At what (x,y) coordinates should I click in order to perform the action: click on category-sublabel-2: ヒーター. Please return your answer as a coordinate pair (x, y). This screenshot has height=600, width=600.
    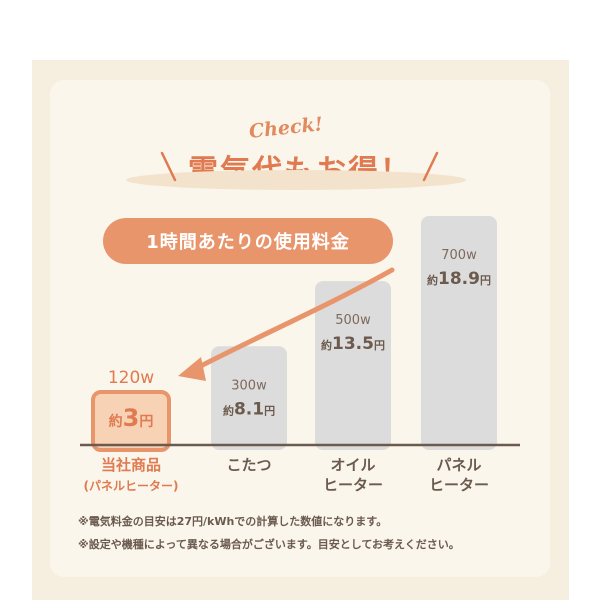
    Looking at the image, I should click on (353, 485).